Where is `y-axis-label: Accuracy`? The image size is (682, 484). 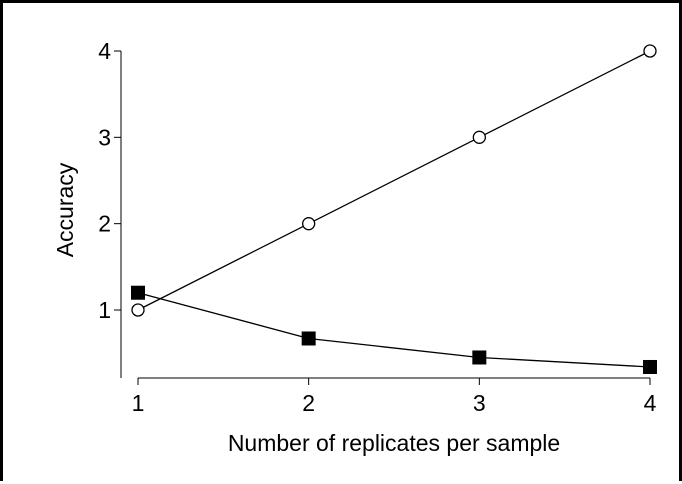
y-axis-label: Accuracy is located at coordinates (65, 209).